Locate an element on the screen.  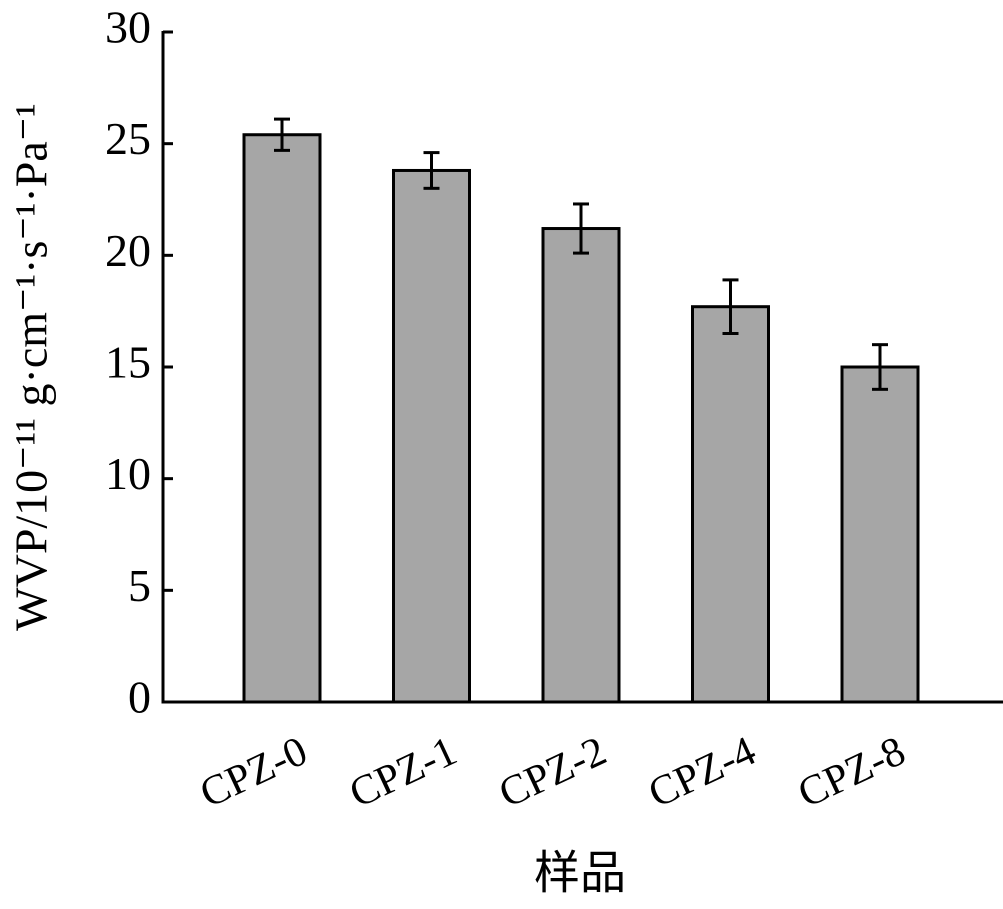
y-tick-label: 15 is located at coordinates (128, 362).